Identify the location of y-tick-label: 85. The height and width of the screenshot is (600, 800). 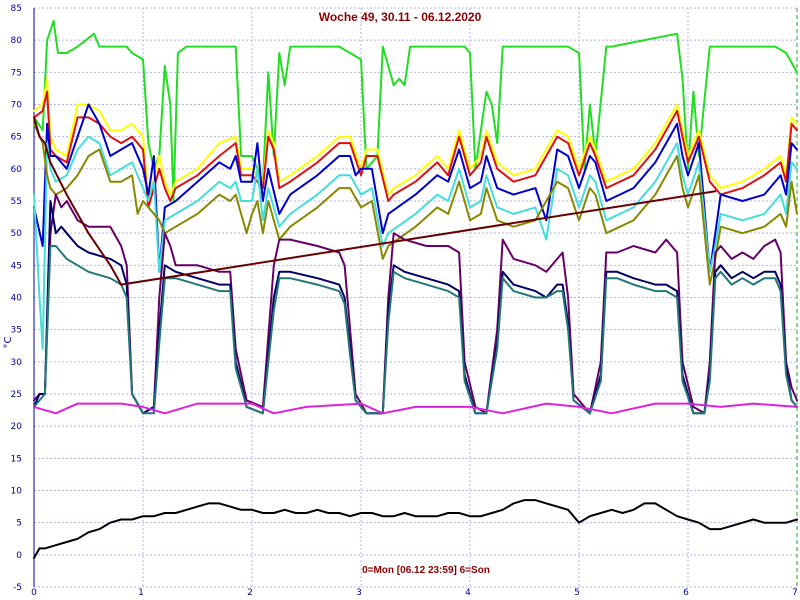
(16, 9).